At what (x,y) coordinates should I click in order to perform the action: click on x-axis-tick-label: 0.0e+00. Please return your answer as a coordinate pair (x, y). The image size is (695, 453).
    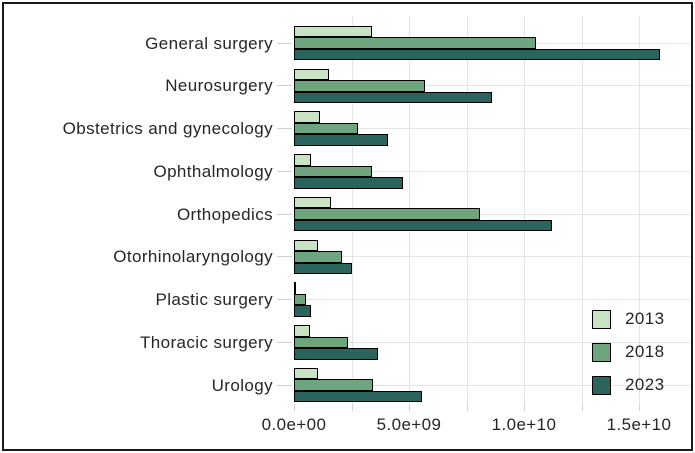
    Looking at the image, I should click on (294, 424).